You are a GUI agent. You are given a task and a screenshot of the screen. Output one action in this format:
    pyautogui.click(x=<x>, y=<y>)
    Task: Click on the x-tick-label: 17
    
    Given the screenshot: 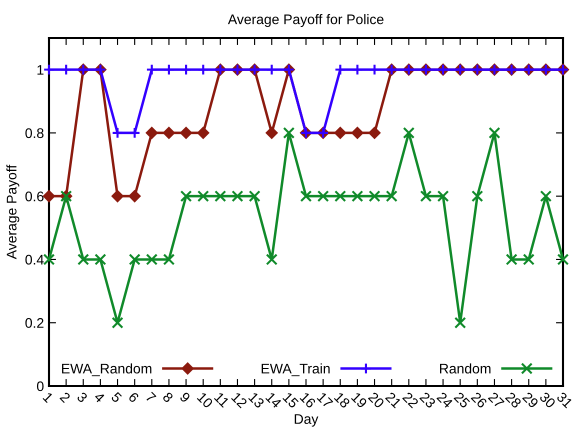 What is the action you would take?
    pyautogui.click(x=325, y=400)
    